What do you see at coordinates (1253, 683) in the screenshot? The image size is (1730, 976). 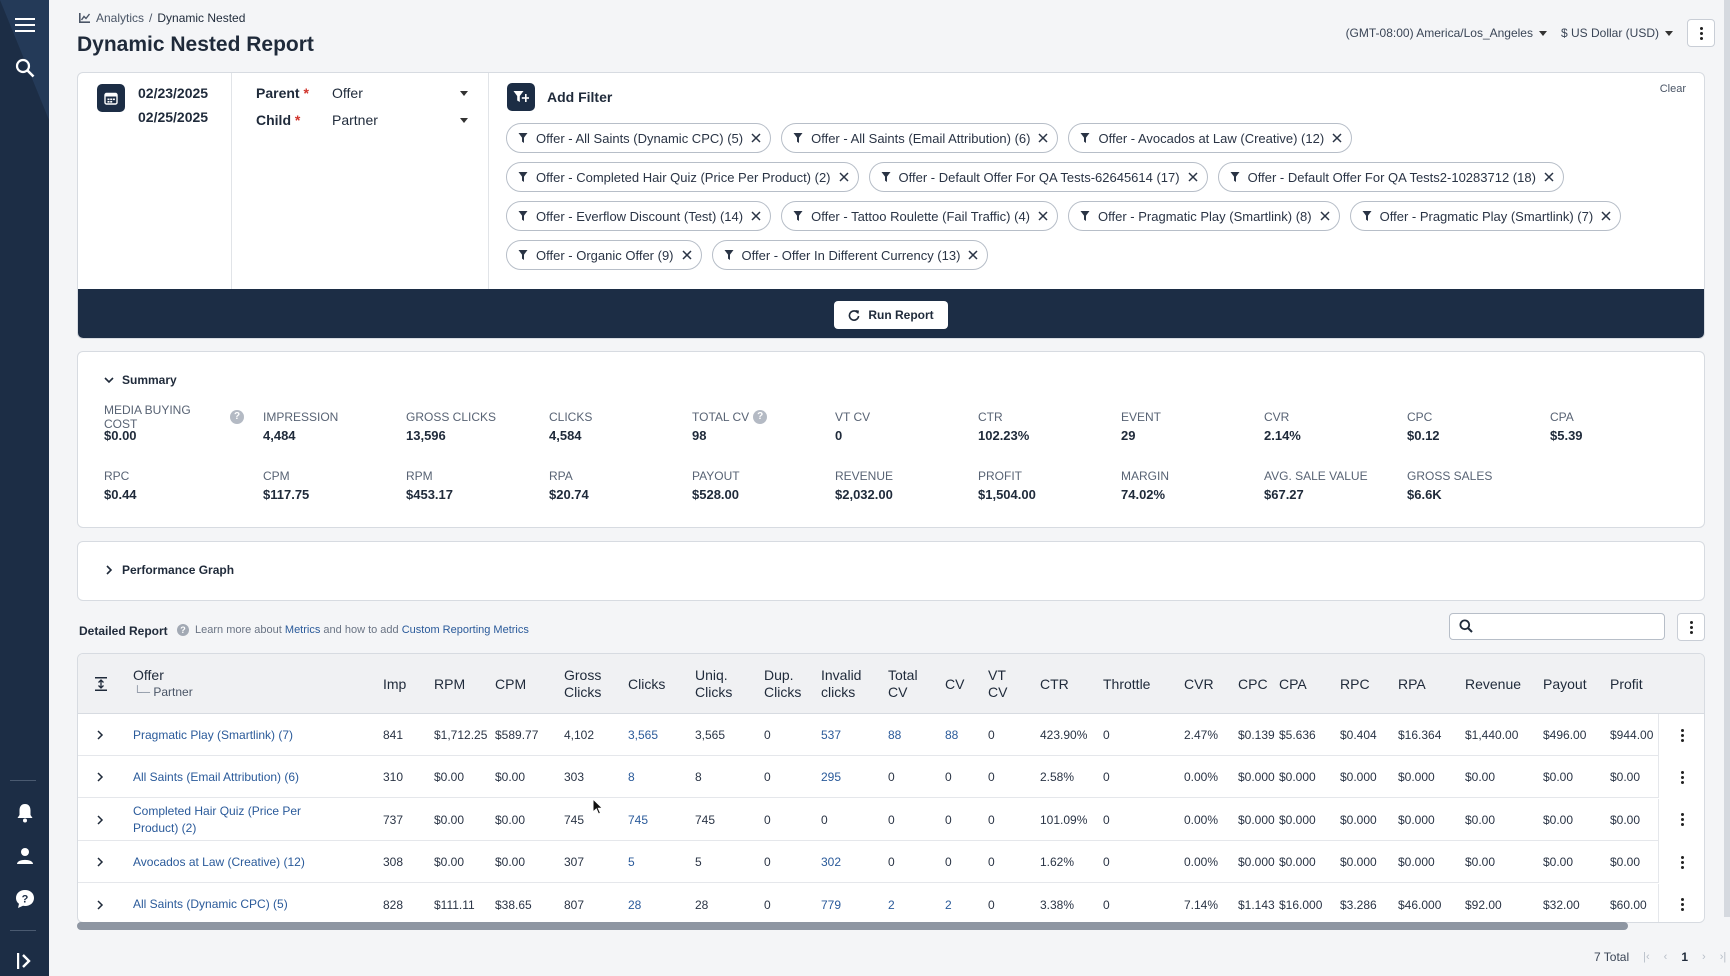 I see `col-cpc: CPC` at bounding box center [1253, 683].